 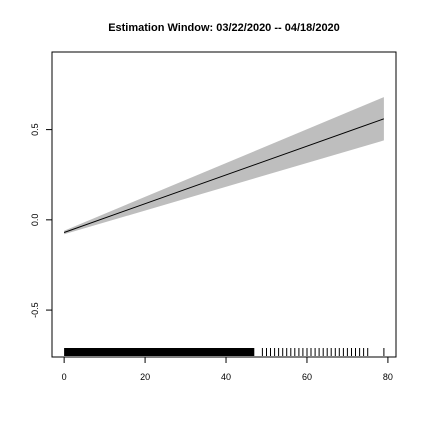 What do you see at coordinates (35, 220) in the screenshot?
I see `y-tick-label: 0.0` at bounding box center [35, 220].